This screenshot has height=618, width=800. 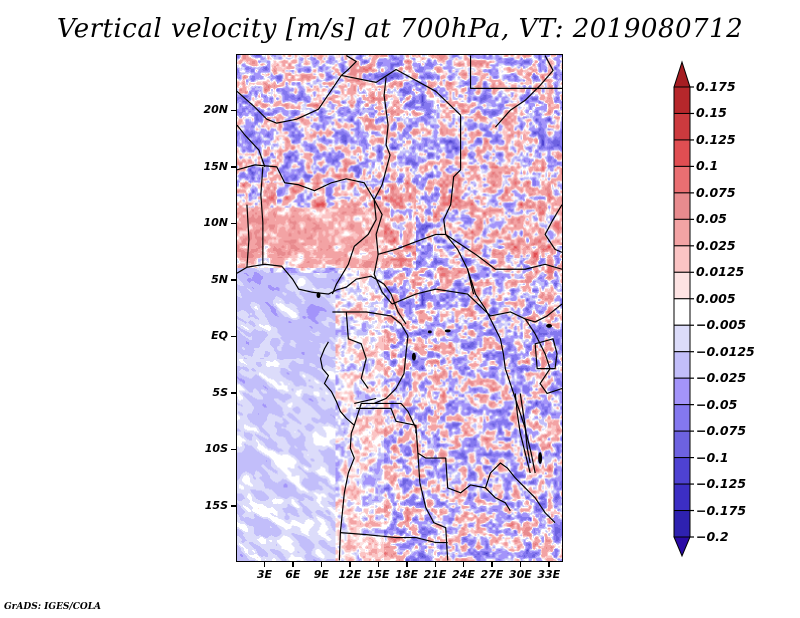 What do you see at coordinates (712, 457) in the screenshot?
I see `colorbar-label: −0.1` at bounding box center [712, 457].